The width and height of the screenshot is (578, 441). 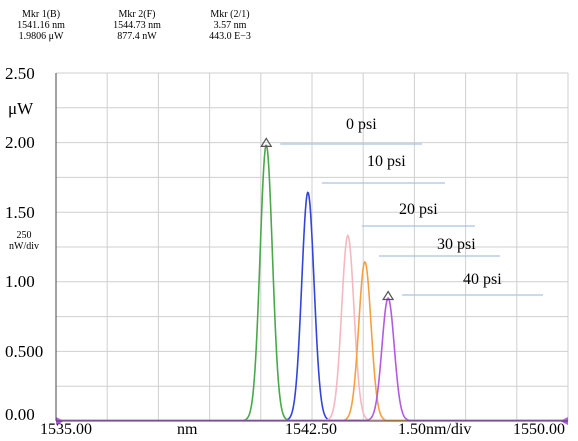 What do you see at coordinates (24, 241) in the screenshot?
I see `y-scale-per-div: 250 nW/div` at bounding box center [24, 241].